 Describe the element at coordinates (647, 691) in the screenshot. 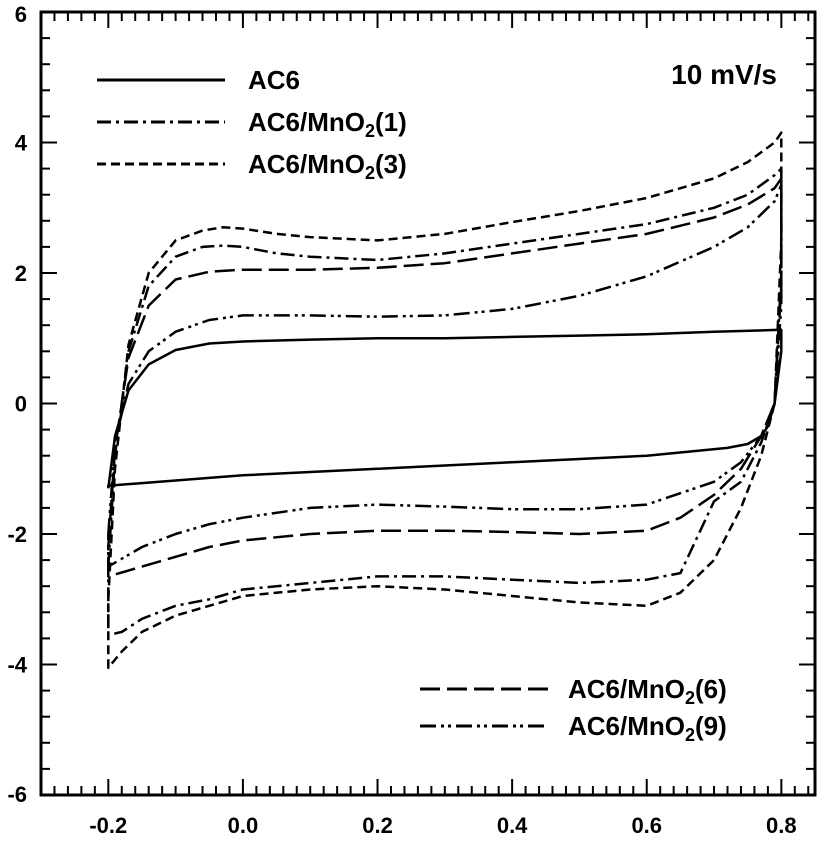

I see `legend-label: AC6/MnO2(6)` at that location.